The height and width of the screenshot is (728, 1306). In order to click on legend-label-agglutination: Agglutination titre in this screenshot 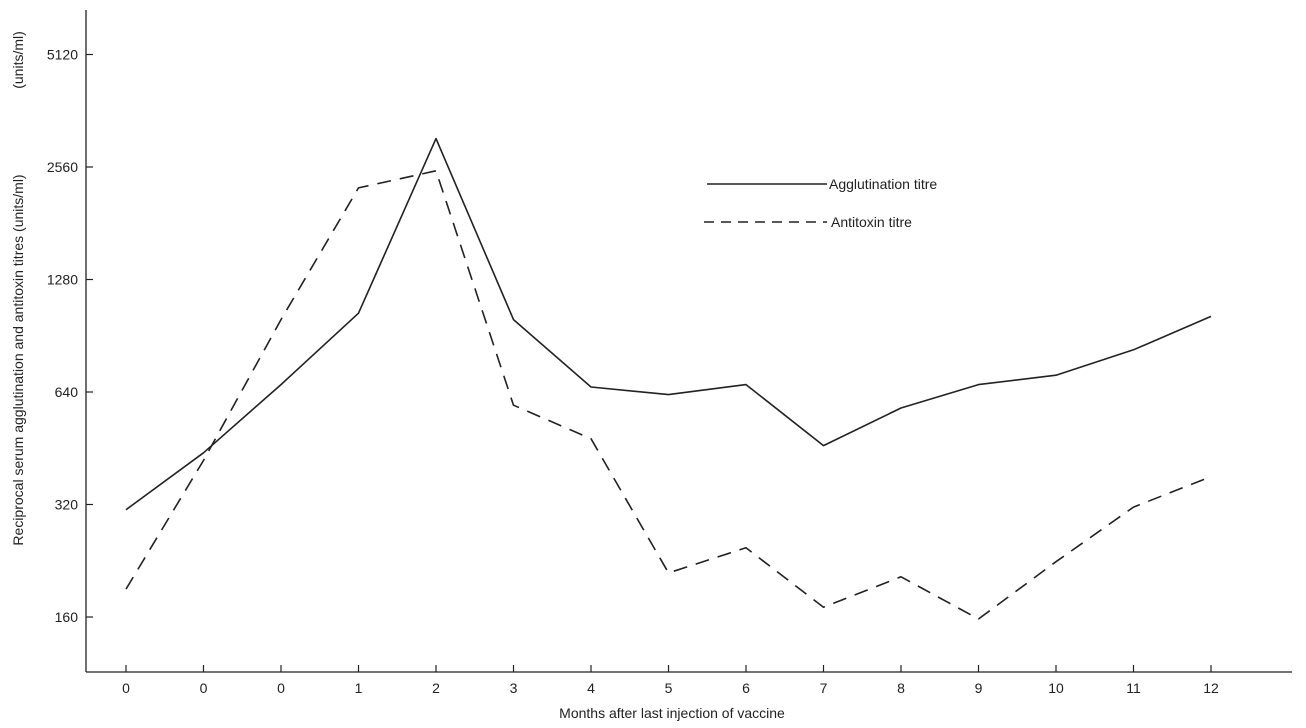, I will do `click(883, 184)`.